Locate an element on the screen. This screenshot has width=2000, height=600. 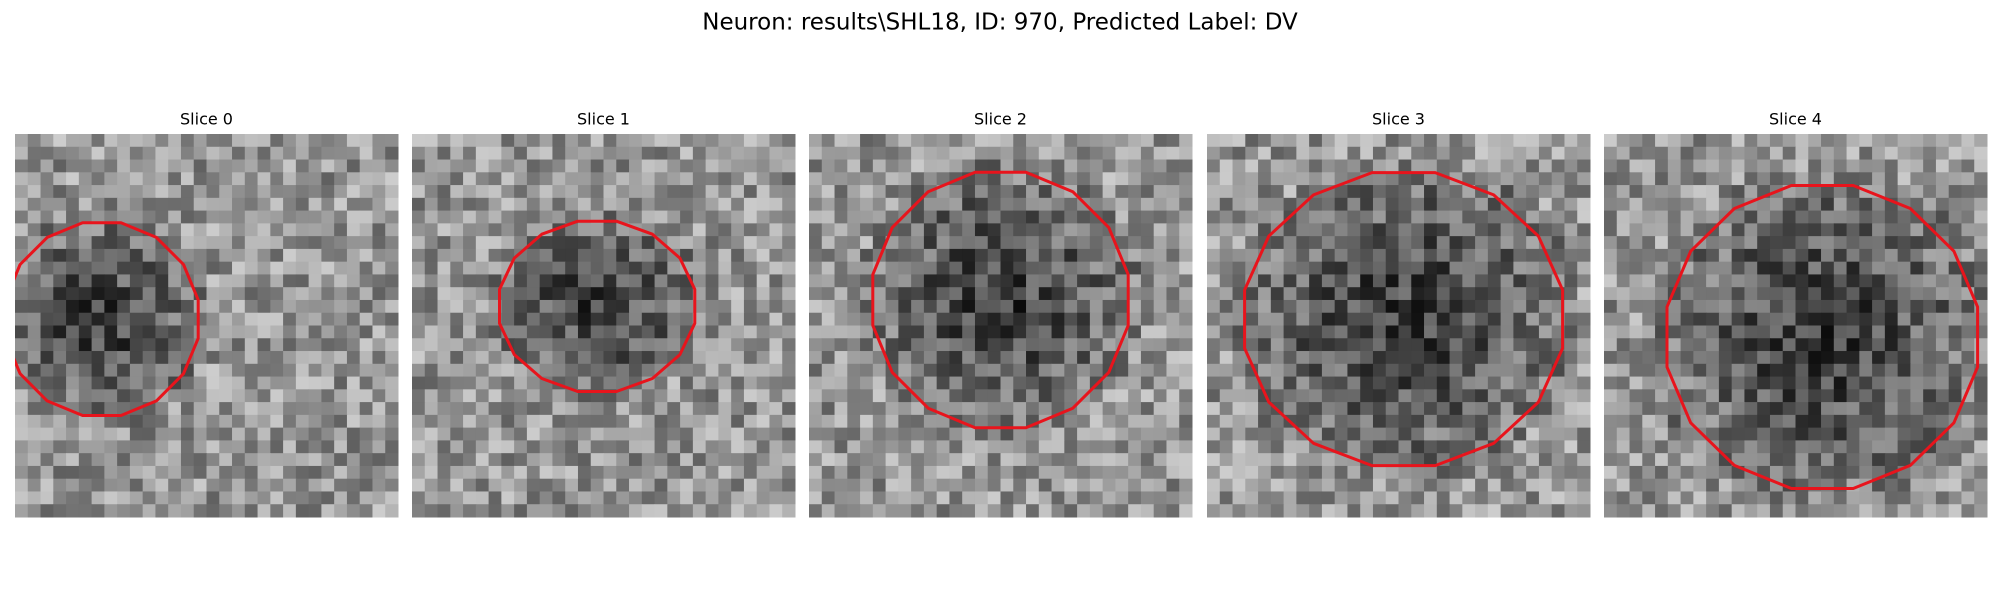
panel-title: Slice 3 is located at coordinates (1398, 119).